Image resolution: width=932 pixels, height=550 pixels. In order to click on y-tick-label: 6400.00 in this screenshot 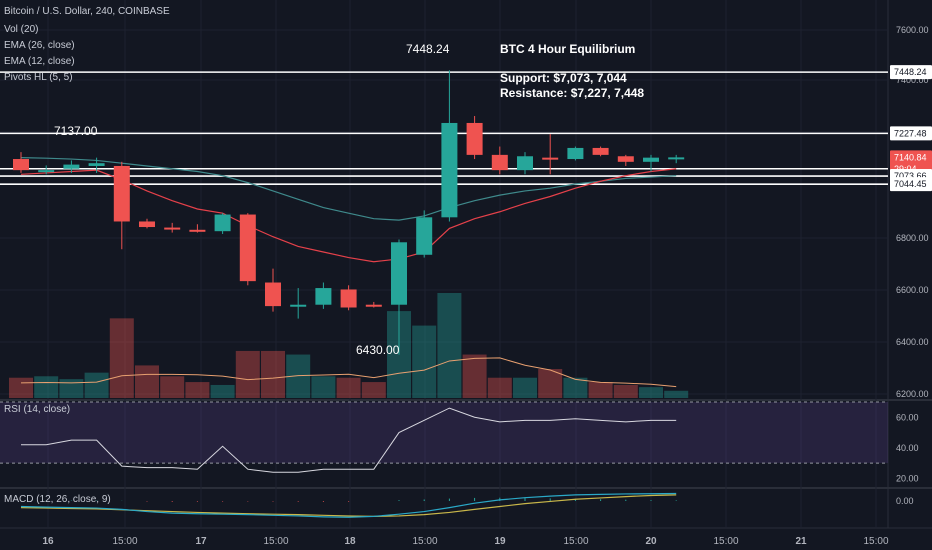, I will do `click(912, 342)`.